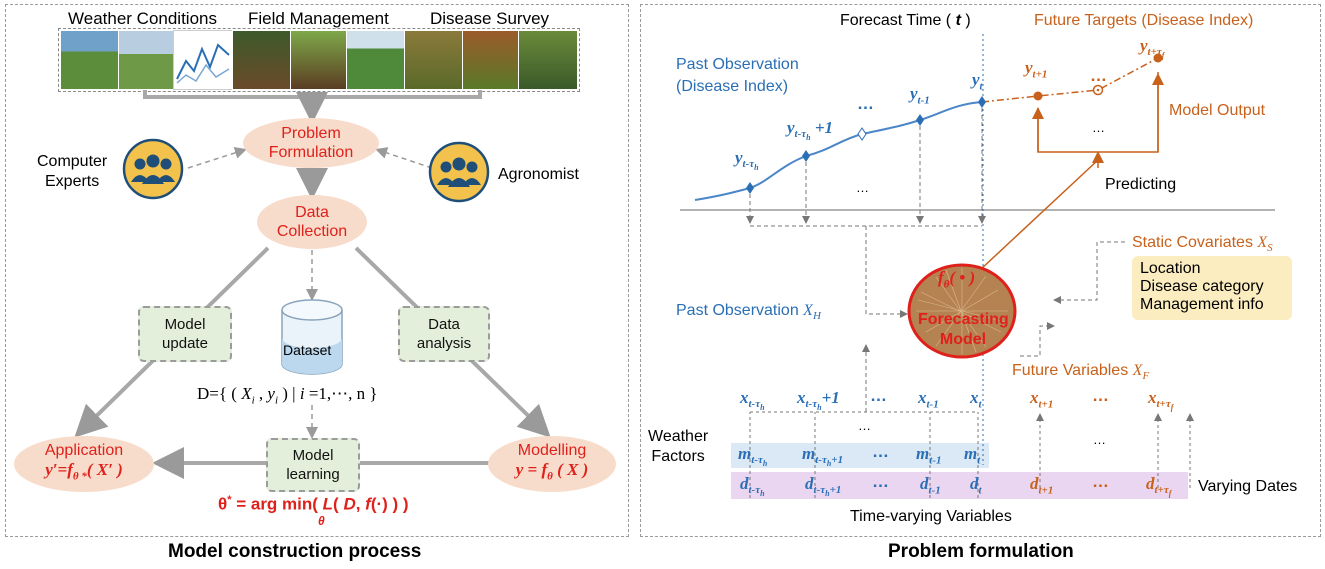  Describe the element at coordinates (752, 400) in the screenshot. I see `x-label-t-tauh: xt-τh` at that location.